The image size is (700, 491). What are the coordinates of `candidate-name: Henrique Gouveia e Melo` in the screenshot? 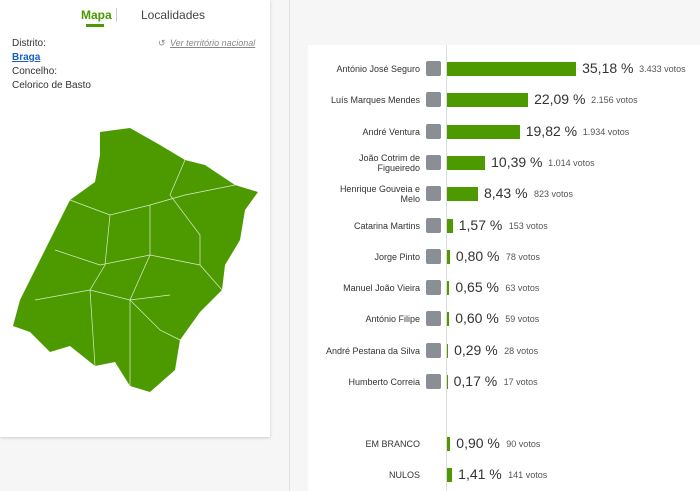 It's located at (379, 194).